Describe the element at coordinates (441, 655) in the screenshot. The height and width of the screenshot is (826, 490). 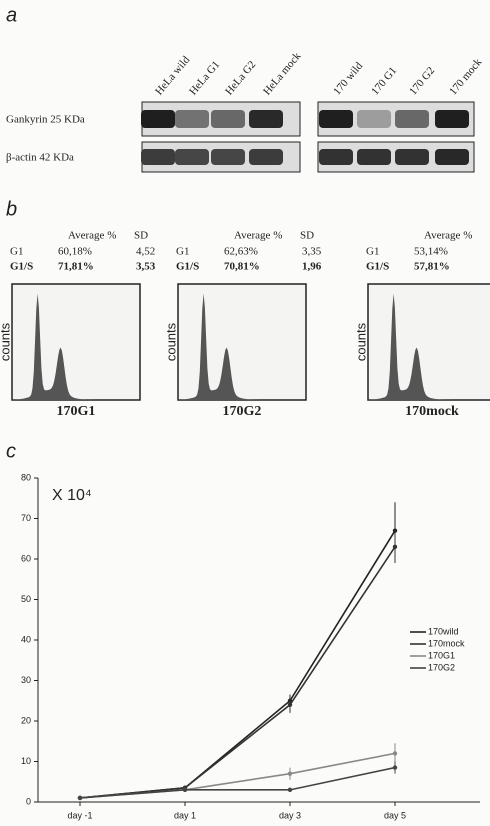
I see `legend-label: 170G1` at that location.